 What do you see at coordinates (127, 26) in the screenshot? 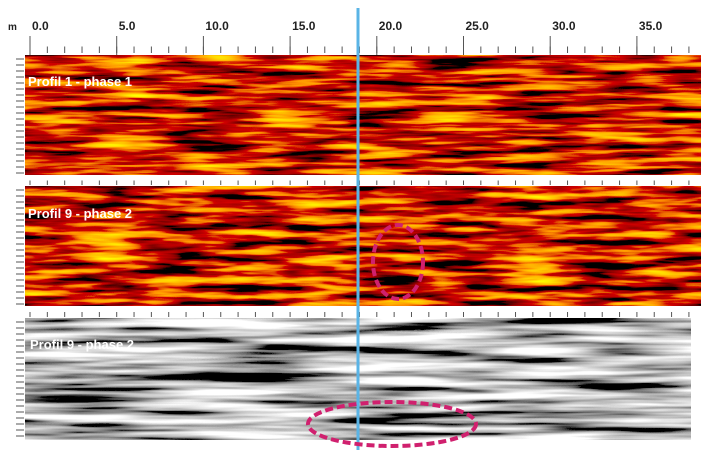
I see `tick-label: 5.0` at bounding box center [127, 26].